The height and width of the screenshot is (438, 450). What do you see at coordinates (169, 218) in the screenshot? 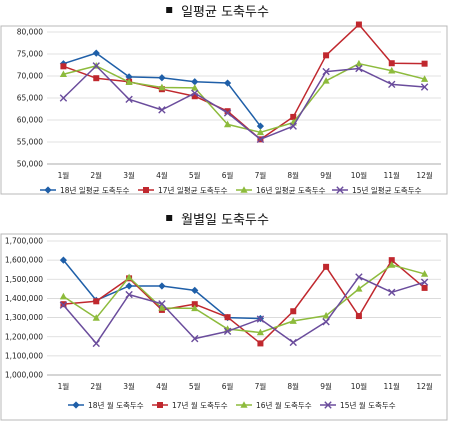
I see `title-bullet` at bounding box center [169, 218].